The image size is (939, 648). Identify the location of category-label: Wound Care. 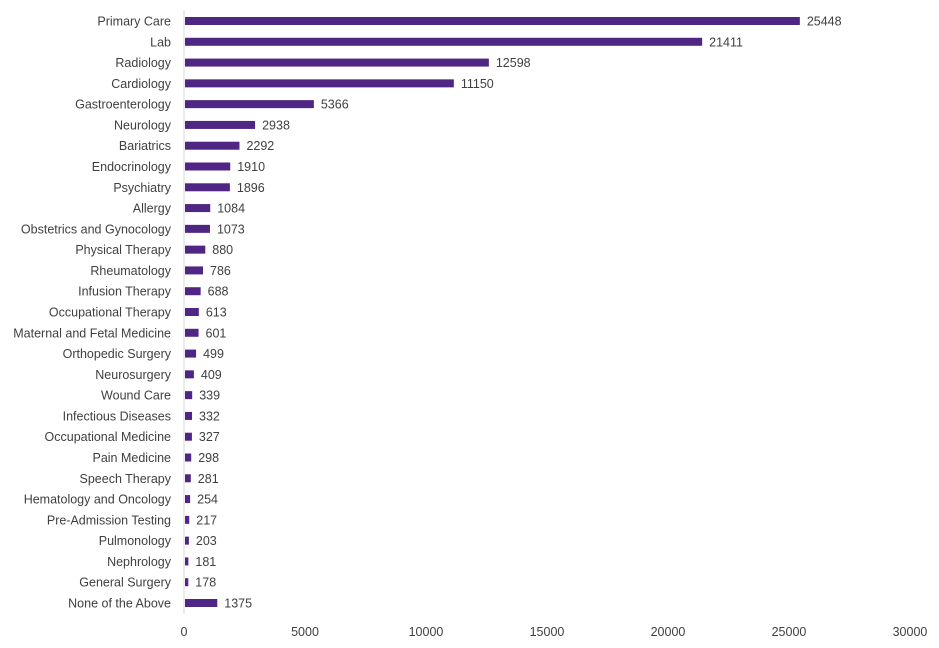
(136, 396).